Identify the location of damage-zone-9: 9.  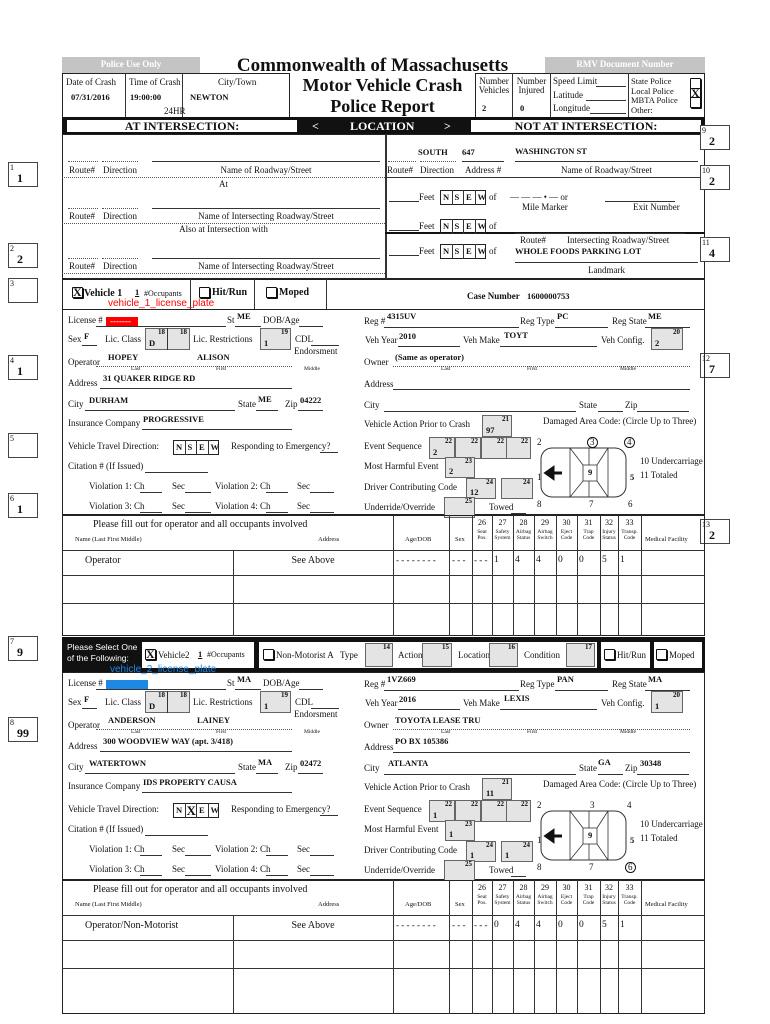
(590, 472).